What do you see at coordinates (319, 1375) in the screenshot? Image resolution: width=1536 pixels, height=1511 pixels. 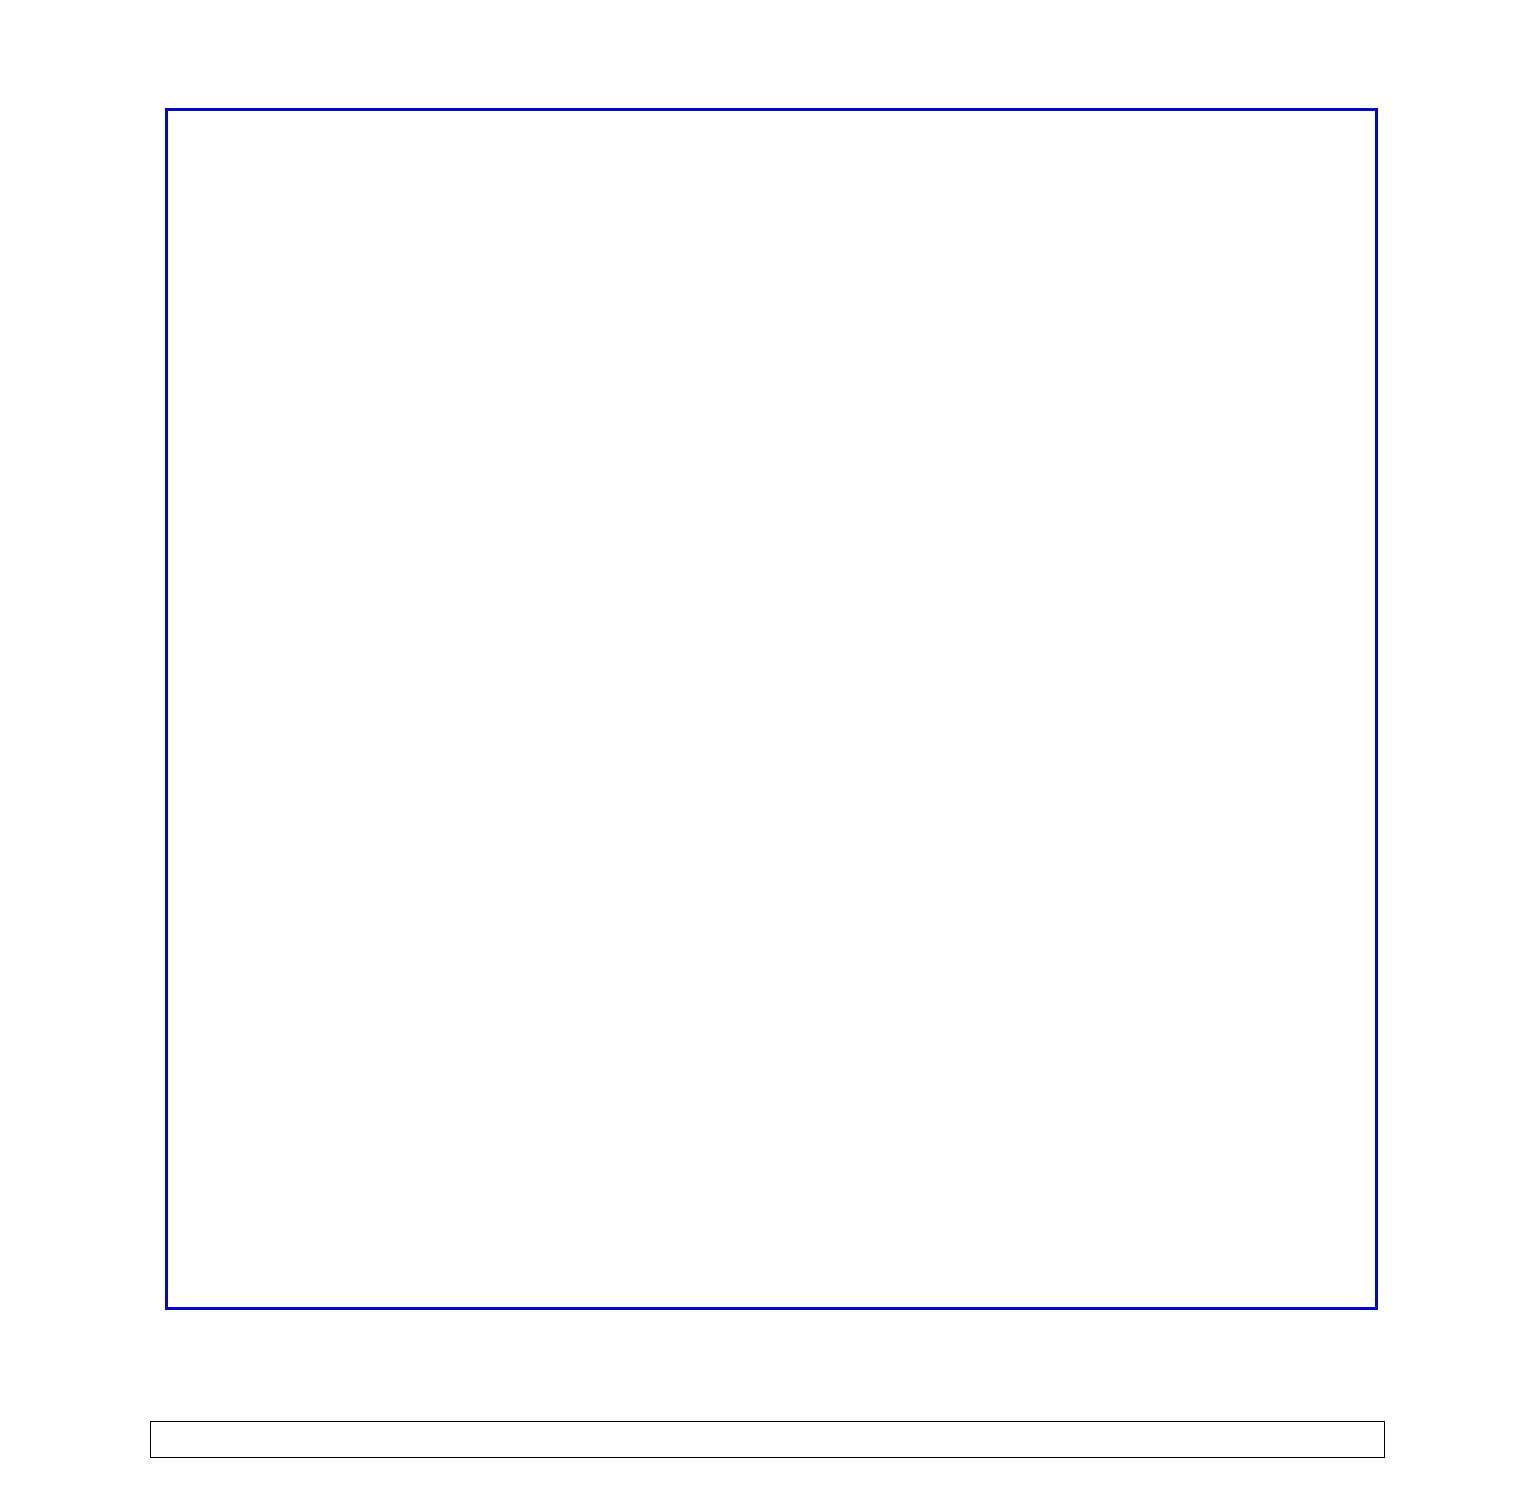 I see `x-axis-title` at bounding box center [319, 1375].